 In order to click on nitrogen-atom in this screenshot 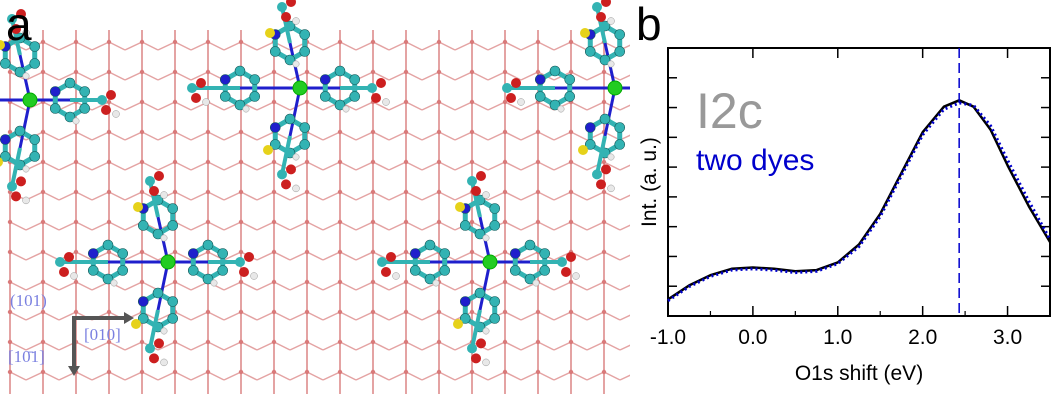, I will do `click(93, 253)`.